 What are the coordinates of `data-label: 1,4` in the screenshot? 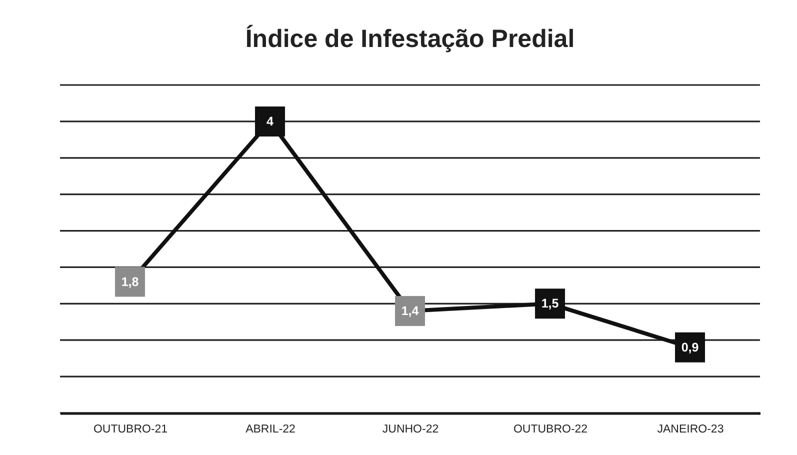 It's located at (410, 311).